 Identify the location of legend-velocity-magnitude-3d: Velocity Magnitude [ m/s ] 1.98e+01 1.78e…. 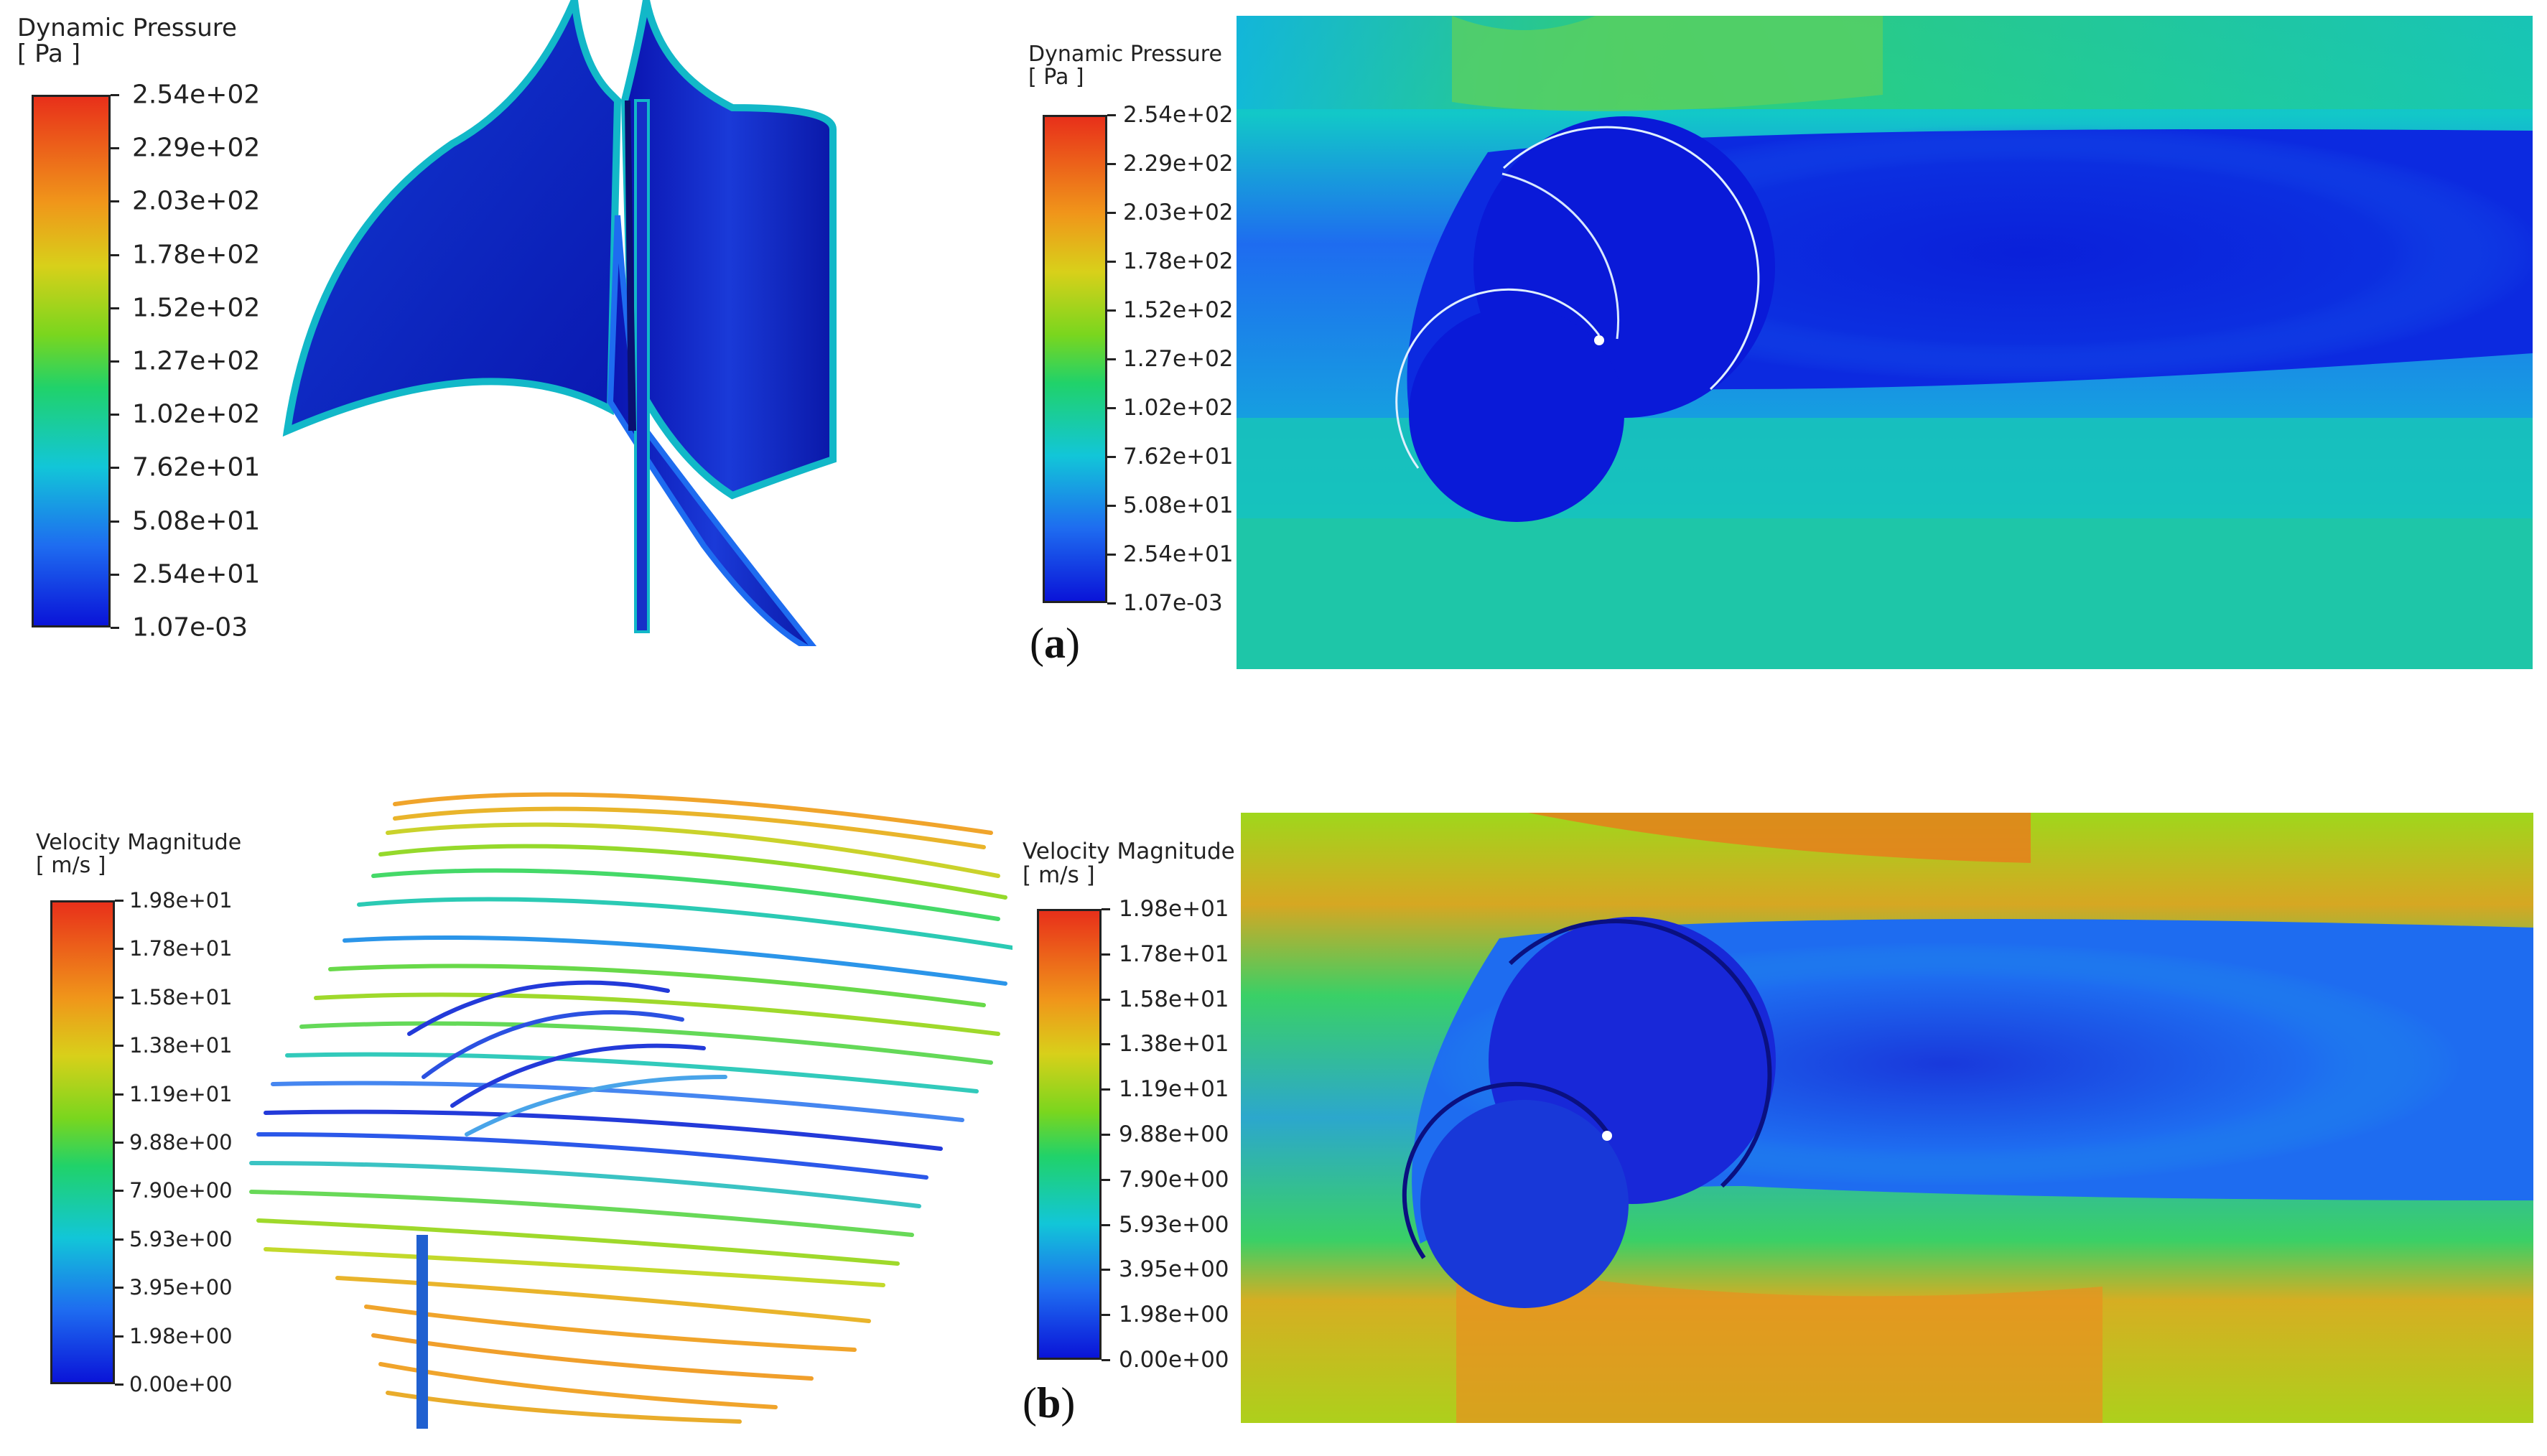
(151, 1143).